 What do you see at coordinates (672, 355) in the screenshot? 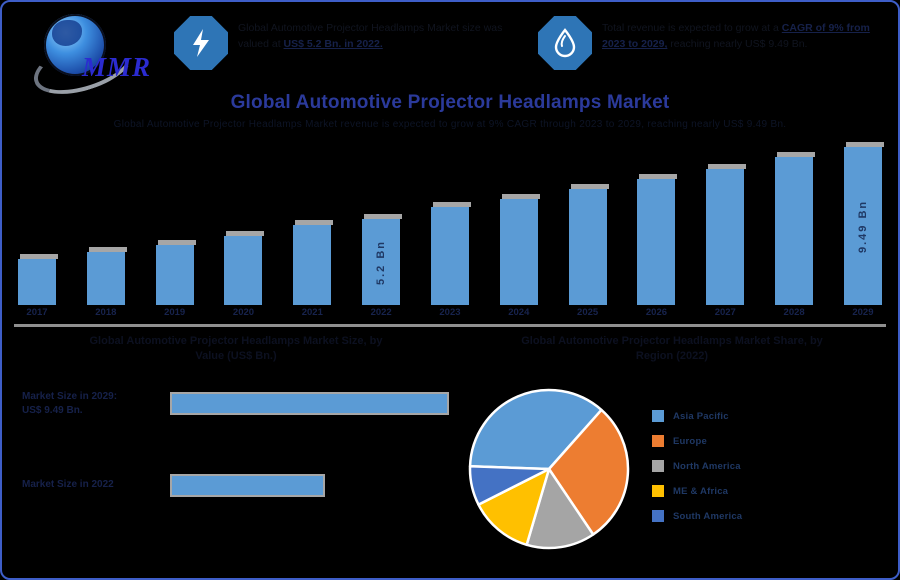
I see `right-header-line2: Region (2022)` at bounding box center [672, 355].